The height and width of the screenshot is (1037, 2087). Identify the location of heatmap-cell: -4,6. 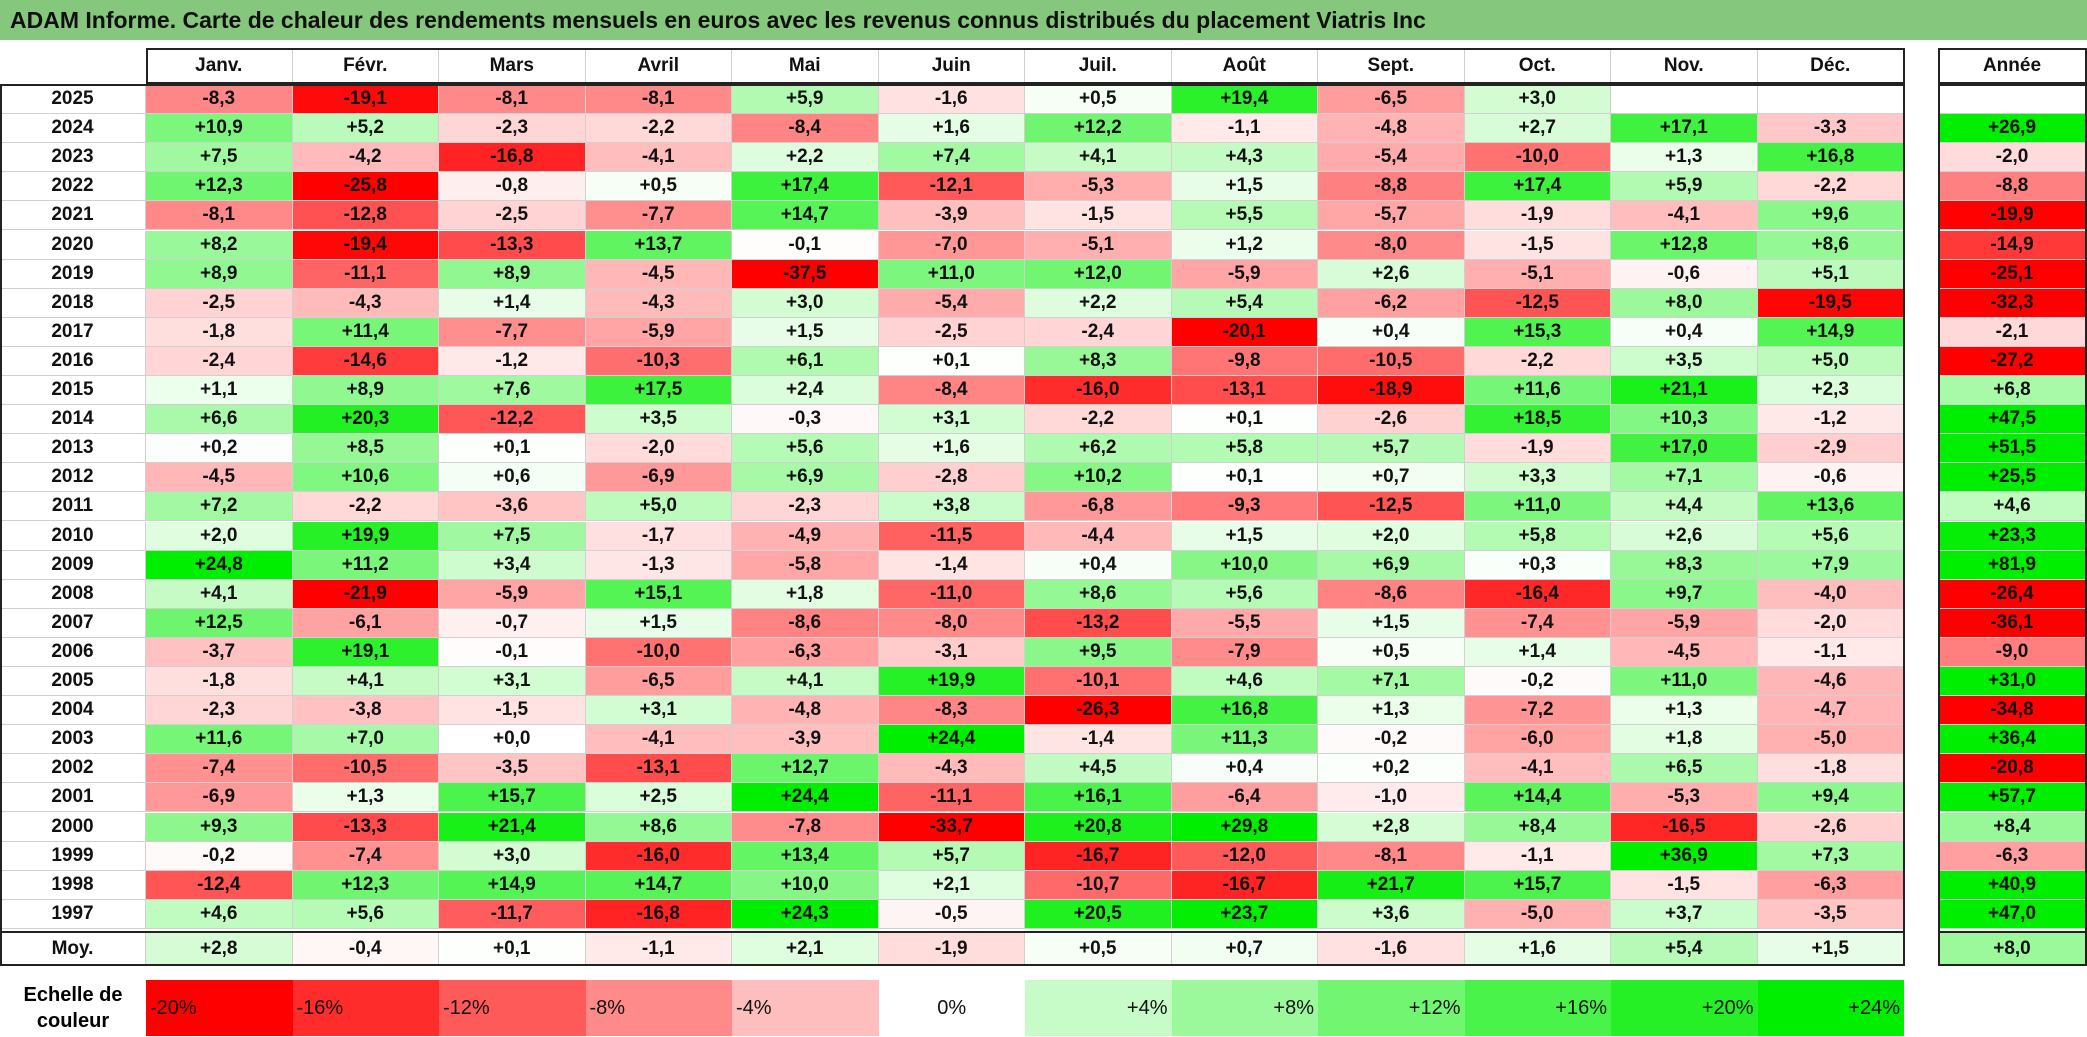
(1830, 682).